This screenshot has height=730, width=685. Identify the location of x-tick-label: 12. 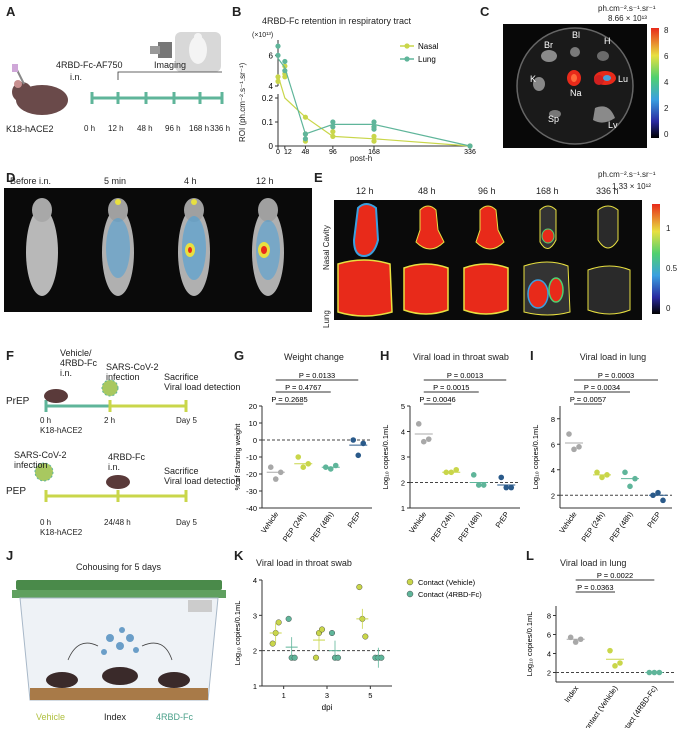
(288, 151).